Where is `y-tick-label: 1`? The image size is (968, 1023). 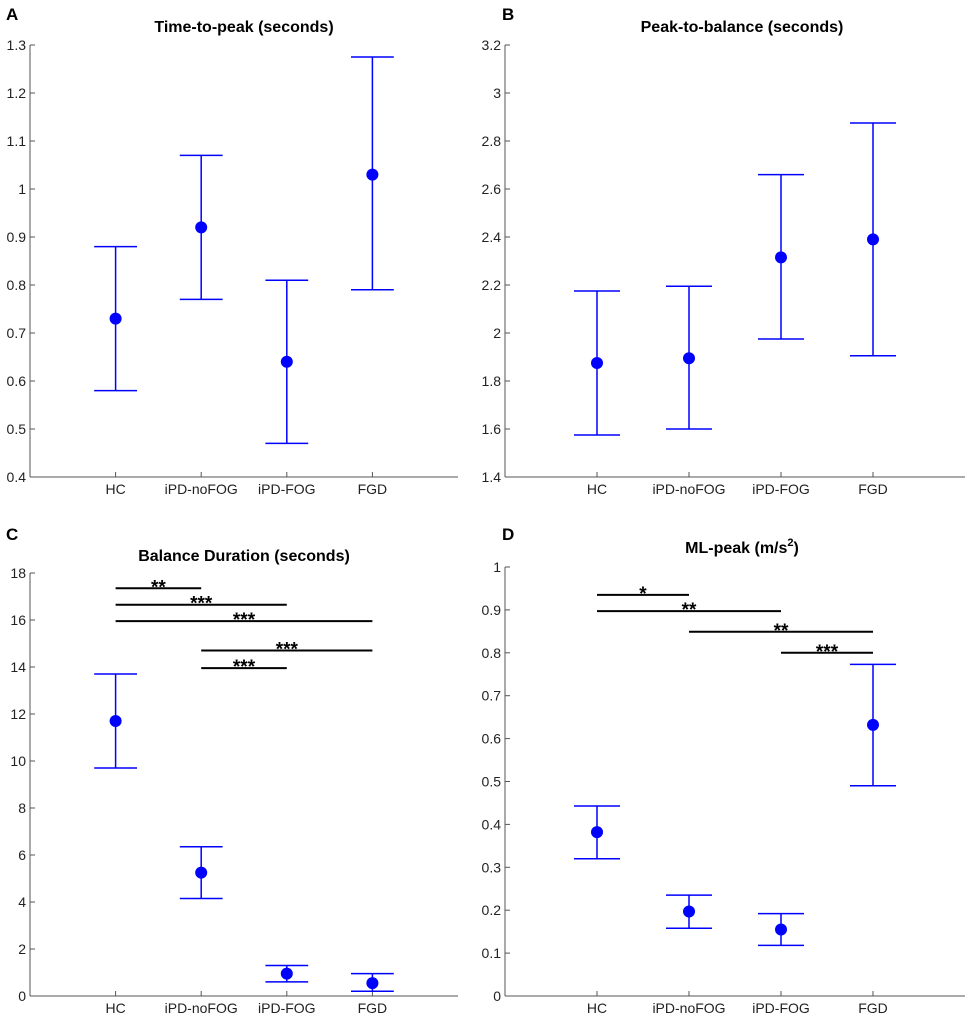 y-tick-label: 1 is located at coordinates (497, 567).